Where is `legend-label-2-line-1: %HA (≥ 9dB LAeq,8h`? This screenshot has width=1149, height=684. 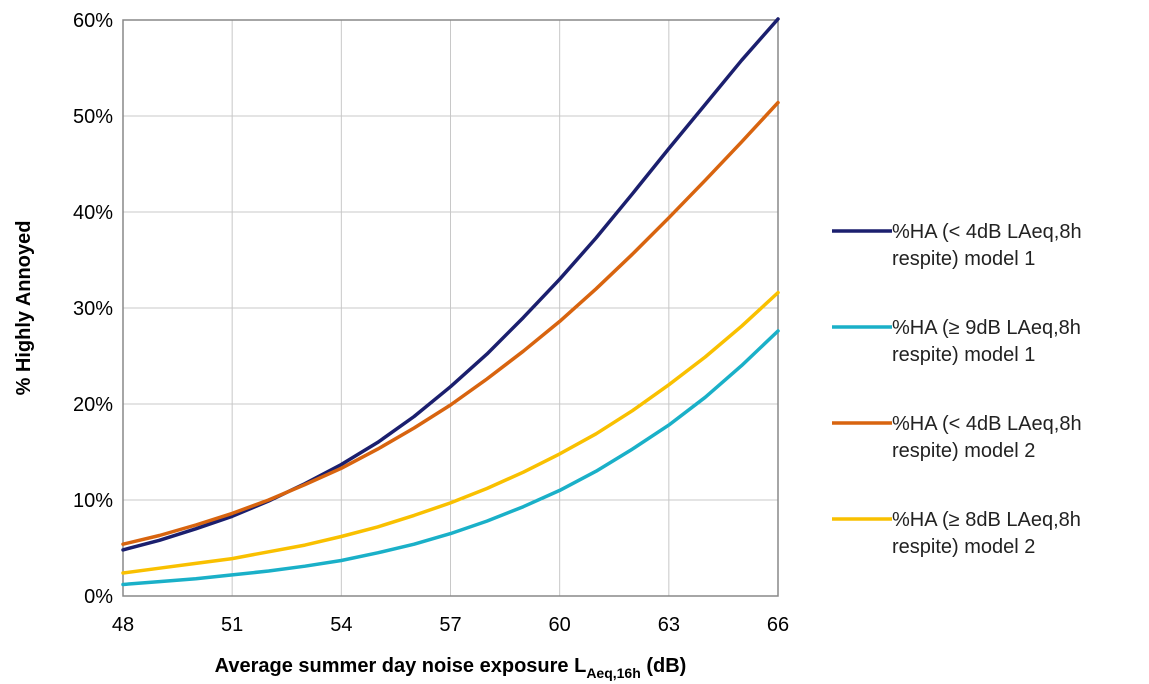
legend-label-2-line-1: %HA (≥ 9dB LAeq,8h is located at coordinates (986, 328).